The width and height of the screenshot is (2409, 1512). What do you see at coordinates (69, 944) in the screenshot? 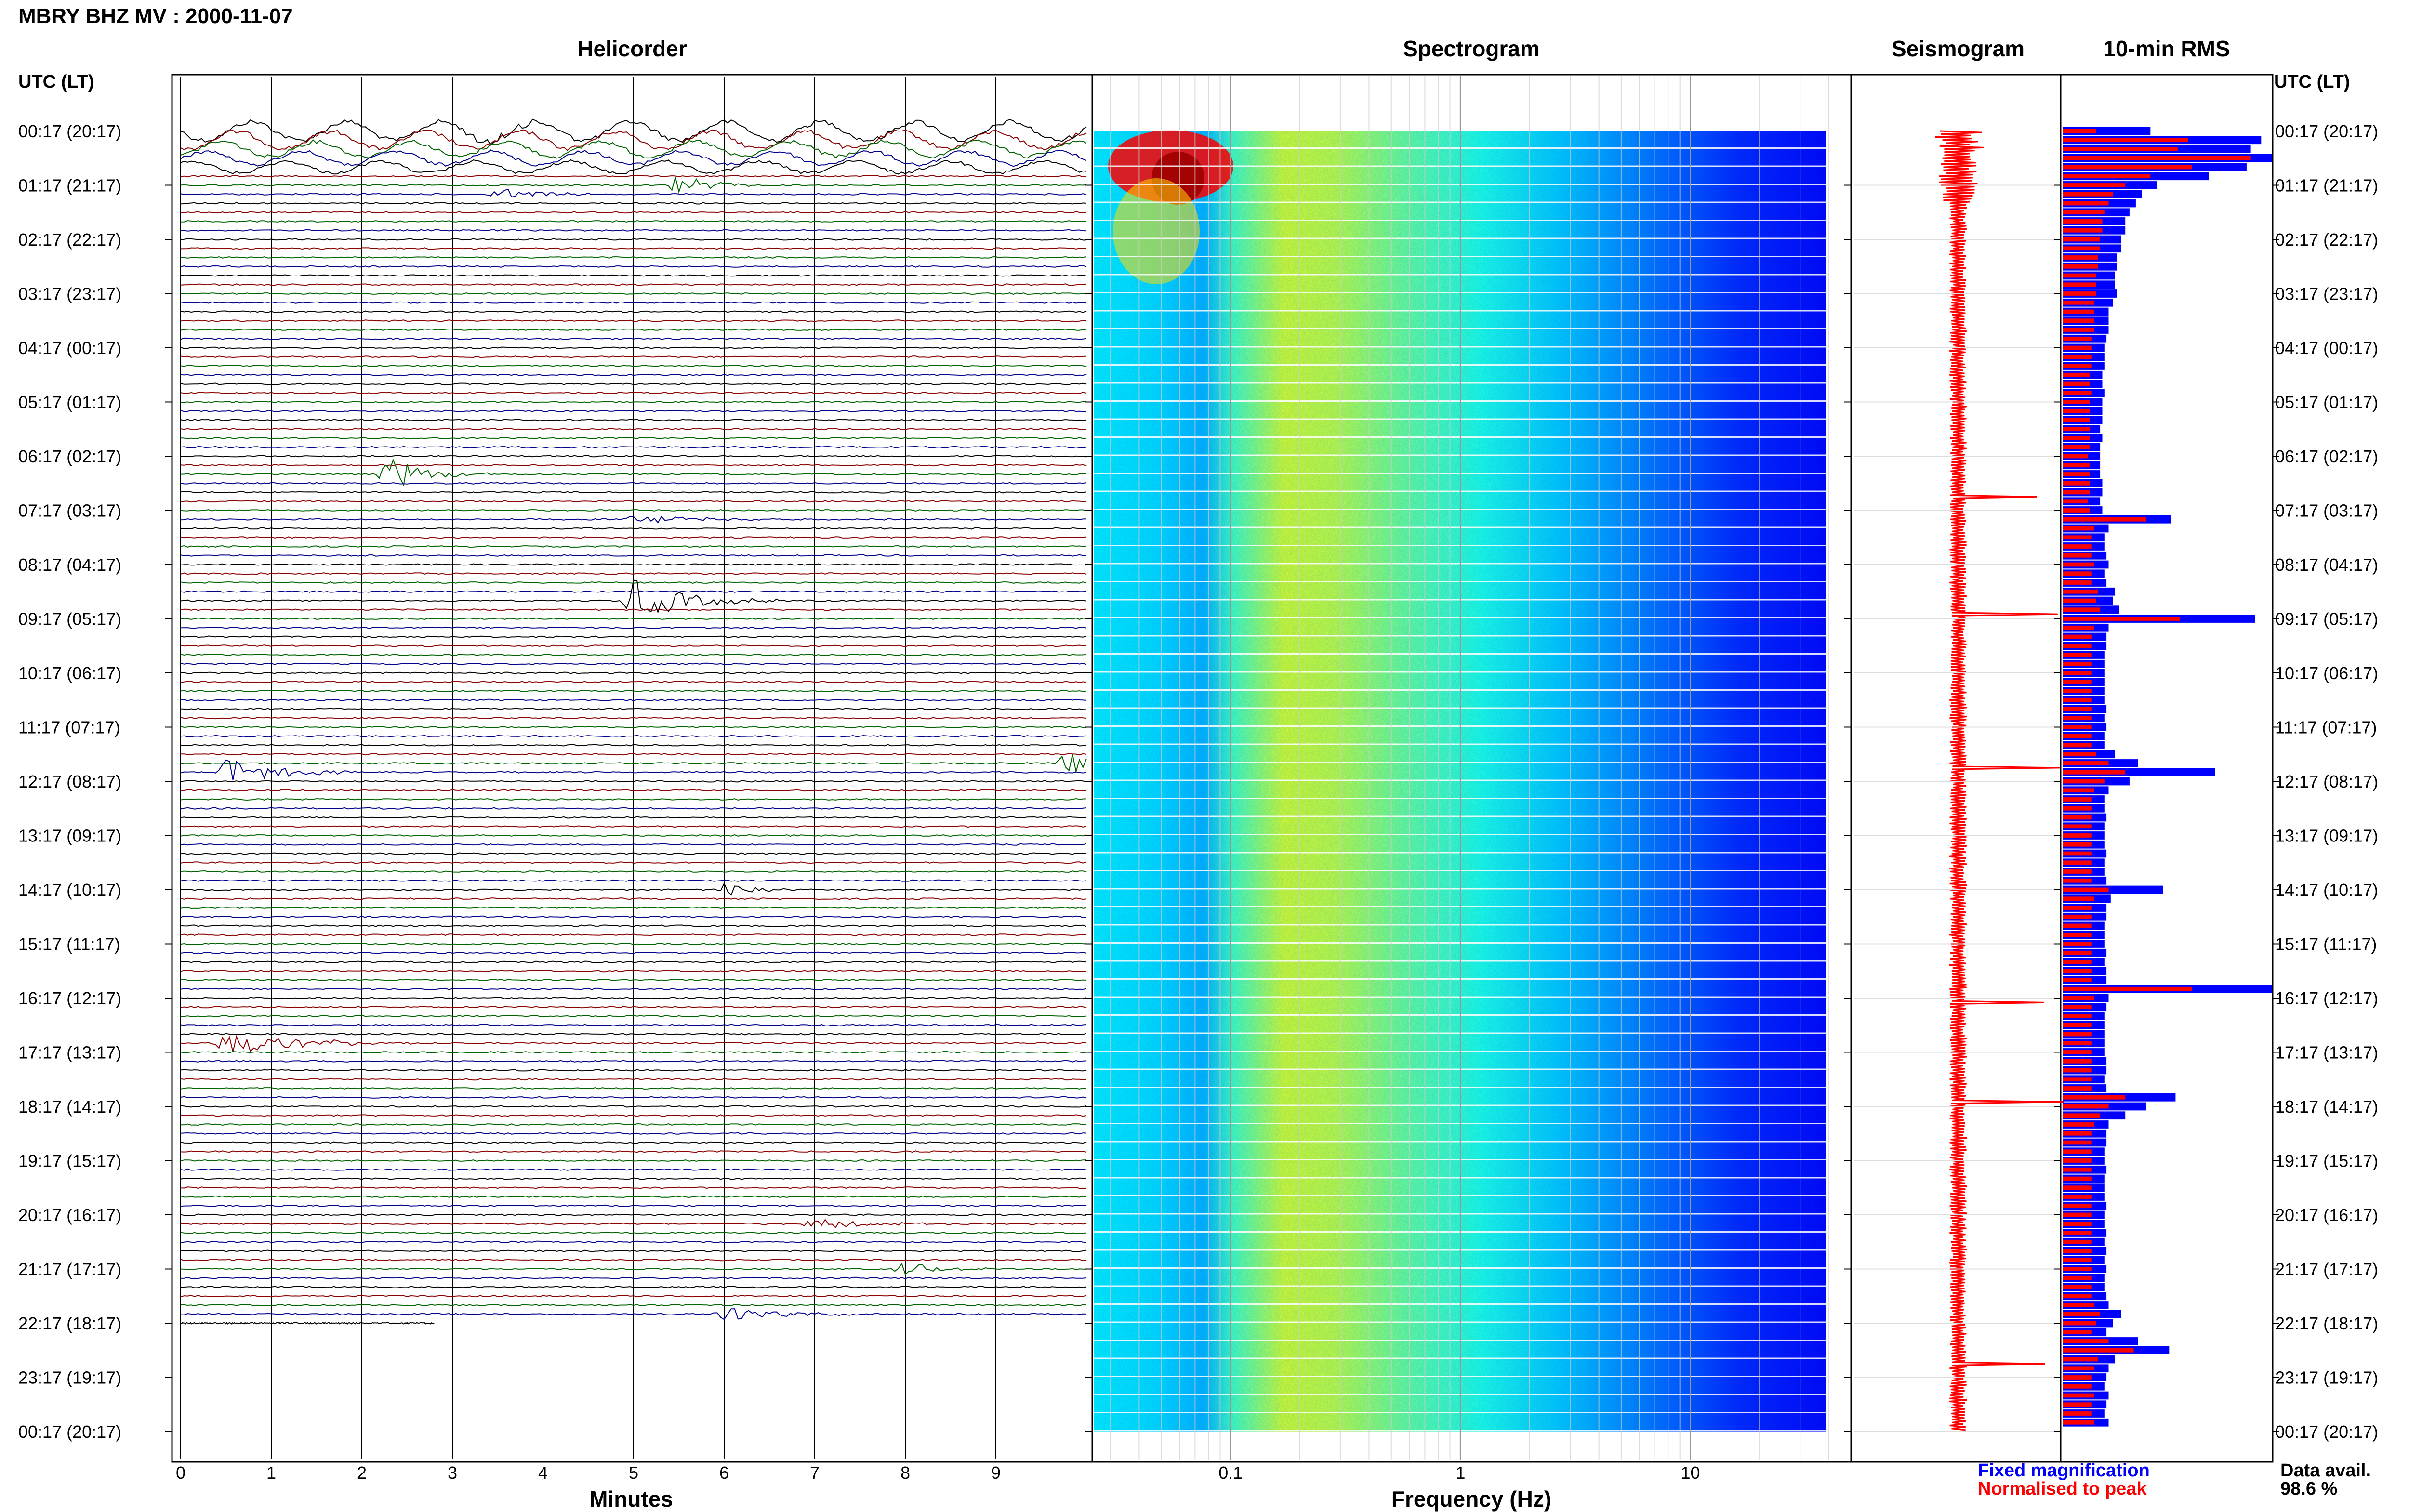
I see `row-label-left: 15:17 (11:17)` at bounding box center [69, 944].